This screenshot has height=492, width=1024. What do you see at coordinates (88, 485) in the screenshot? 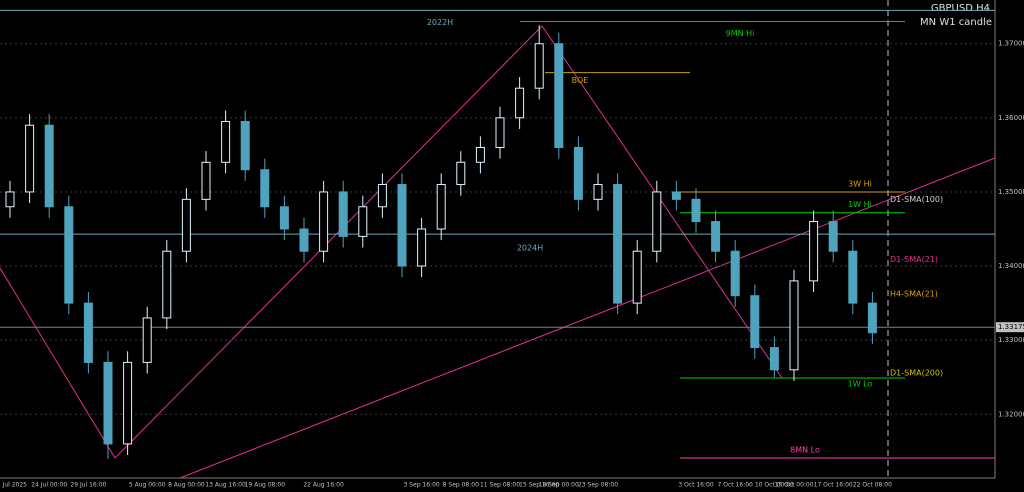
I see `x-tick-label: 29 Jul 16:00` at bounding box center [88, 485].